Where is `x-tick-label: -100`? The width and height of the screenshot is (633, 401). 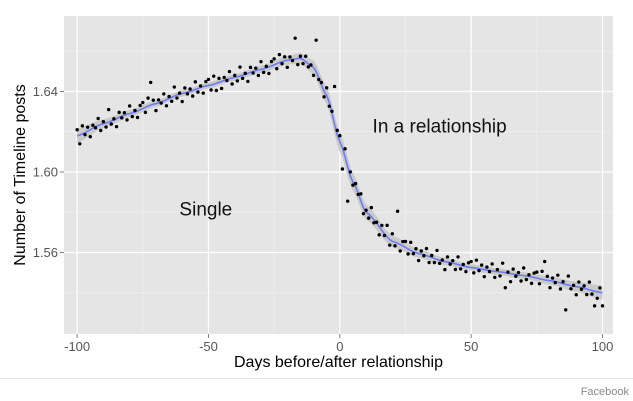
x-tick-label: -100 is located at coordinates (77, 346).